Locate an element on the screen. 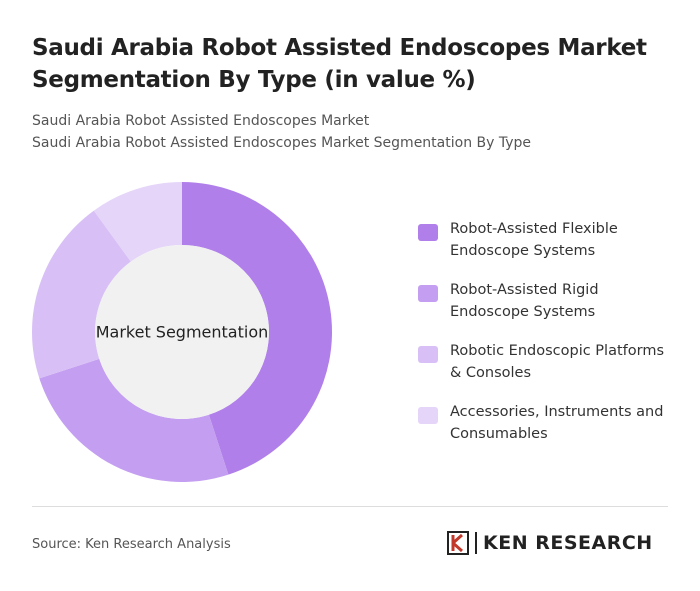  legend-label: Robot-Assisted Rigid Endoscope Systems is located at coordinates (524, 301).